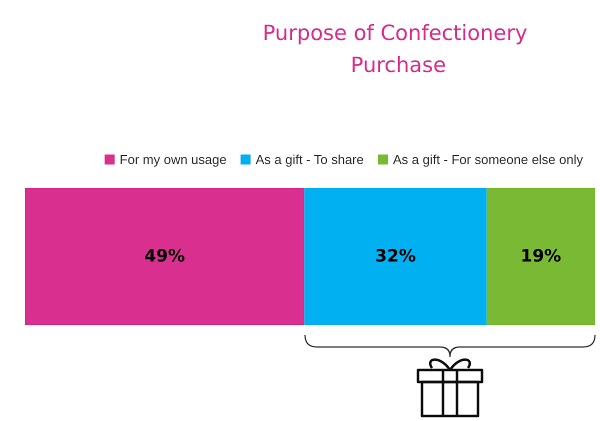 Image resolution: width=600 pixels, height=421 pixels. What do you see at coordinates (541, 256) in the screenshot?
I see `data-label: 19%` at bounding box center [541, 256].